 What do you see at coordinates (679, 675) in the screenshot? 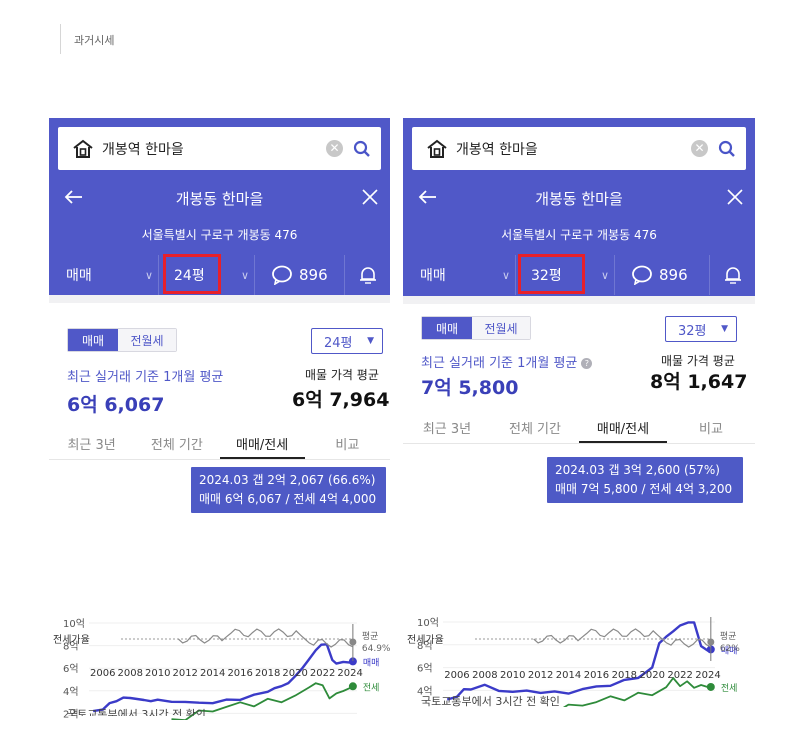
I see `x-tick-label: 2022` at bounding box center [679, 675].